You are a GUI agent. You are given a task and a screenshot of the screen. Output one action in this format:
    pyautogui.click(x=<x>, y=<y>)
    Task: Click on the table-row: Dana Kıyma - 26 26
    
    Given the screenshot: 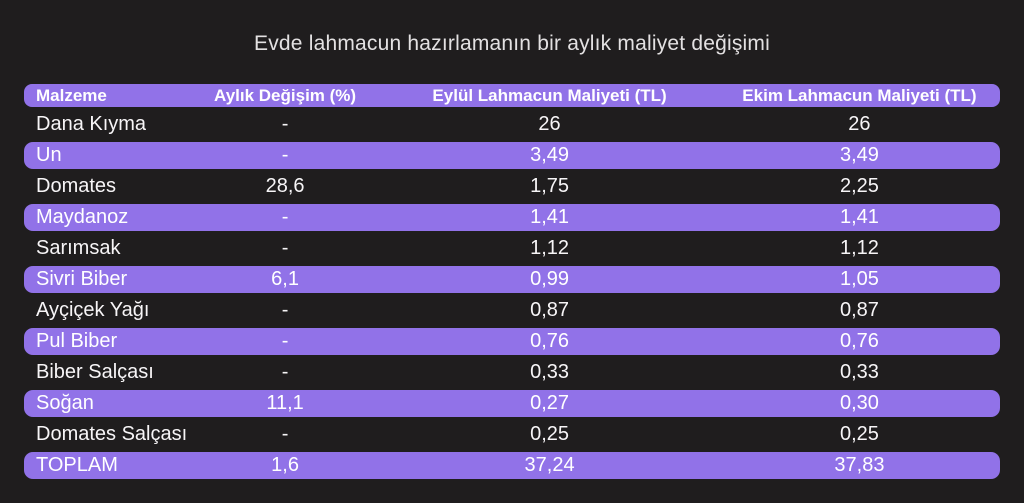 What is the action you would take?
    pyautogui.click(x=512, y=124)
    